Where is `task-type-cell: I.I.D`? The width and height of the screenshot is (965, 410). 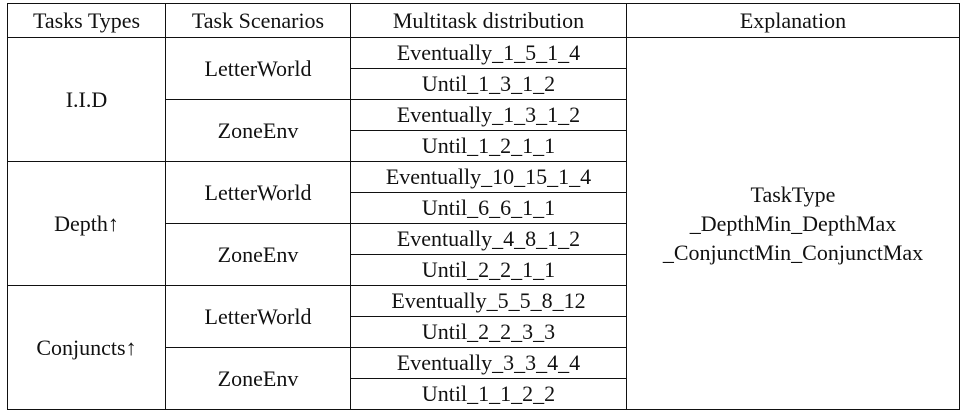 task-type-cell: I.I.D is located at coordinates (86, 99).